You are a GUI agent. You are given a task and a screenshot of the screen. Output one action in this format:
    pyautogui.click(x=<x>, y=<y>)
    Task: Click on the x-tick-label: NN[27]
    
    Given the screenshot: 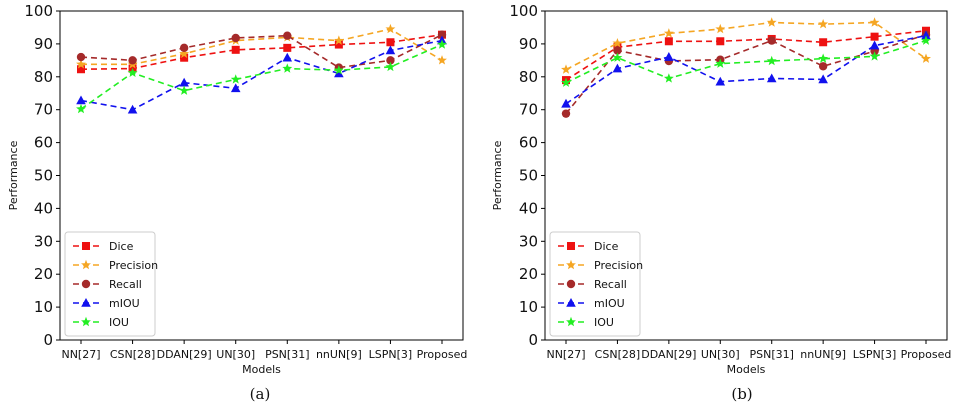 What is the action you would take?
    pyautogui.click(x=565, y=354)
    